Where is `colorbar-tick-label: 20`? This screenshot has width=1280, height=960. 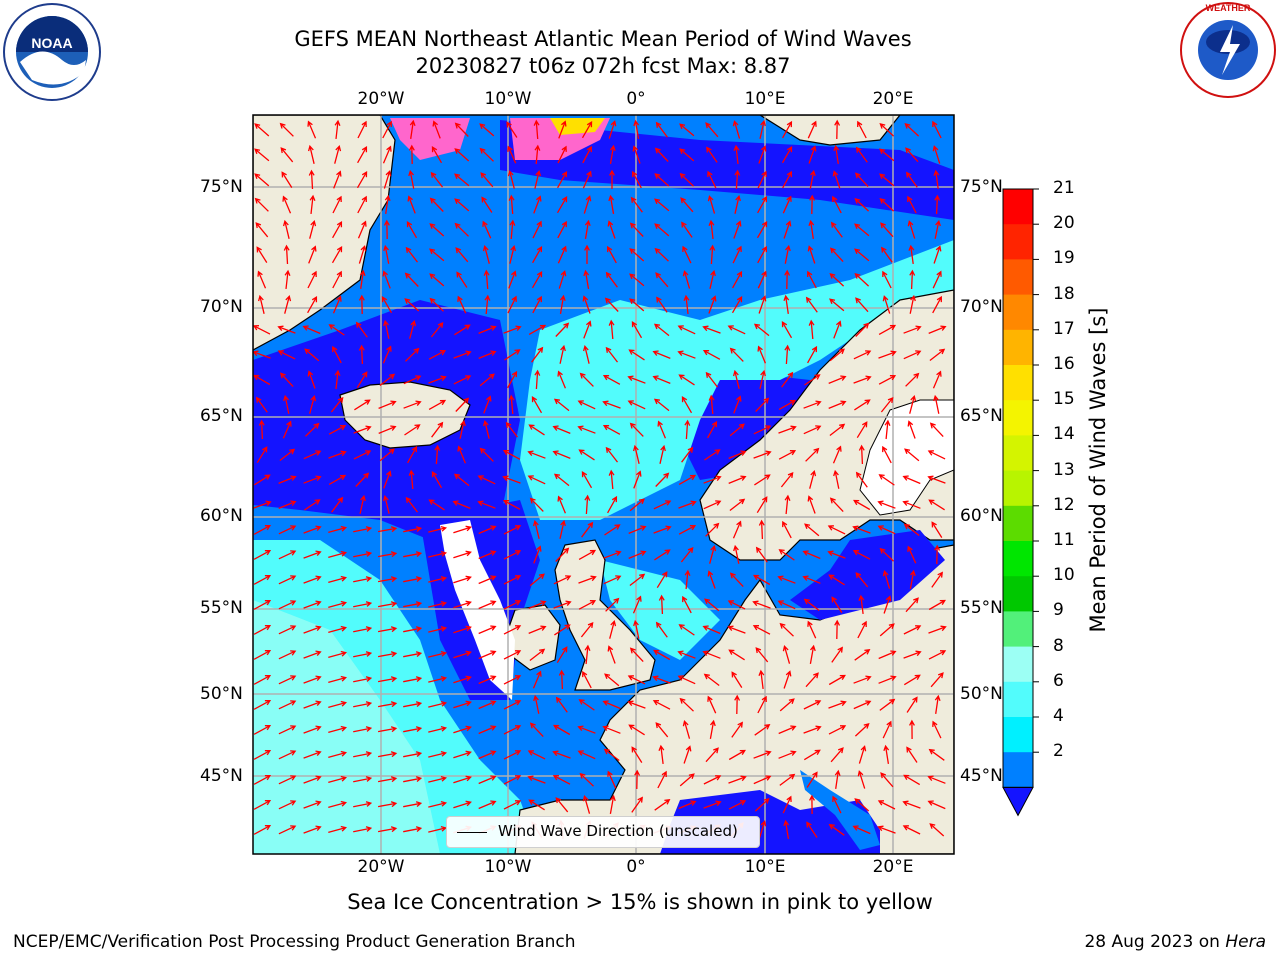 colorbar-tick-label: 20 is located at coordinates (1064, 223).